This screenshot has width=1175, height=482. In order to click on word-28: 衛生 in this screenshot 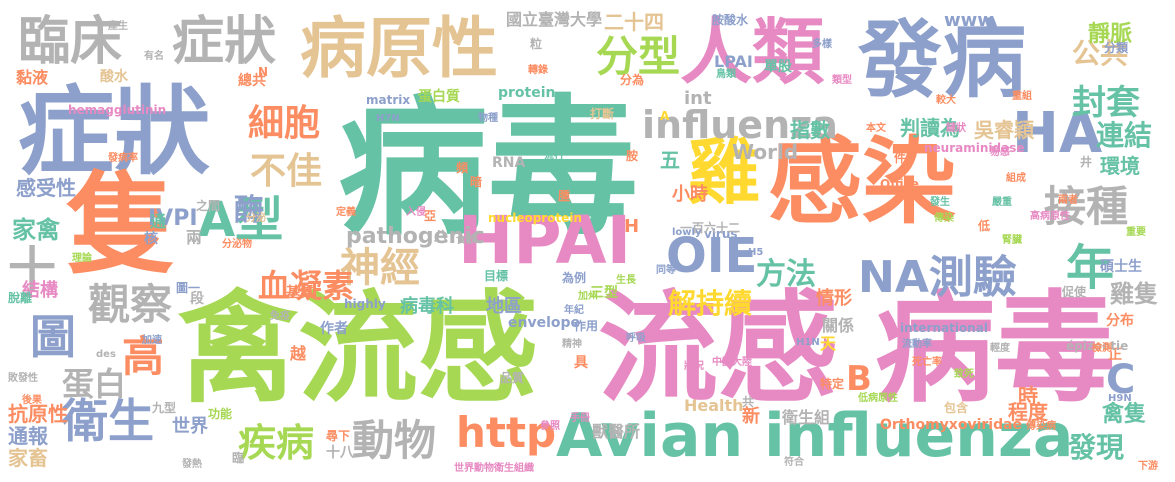, I will do `click(108, 421)`.